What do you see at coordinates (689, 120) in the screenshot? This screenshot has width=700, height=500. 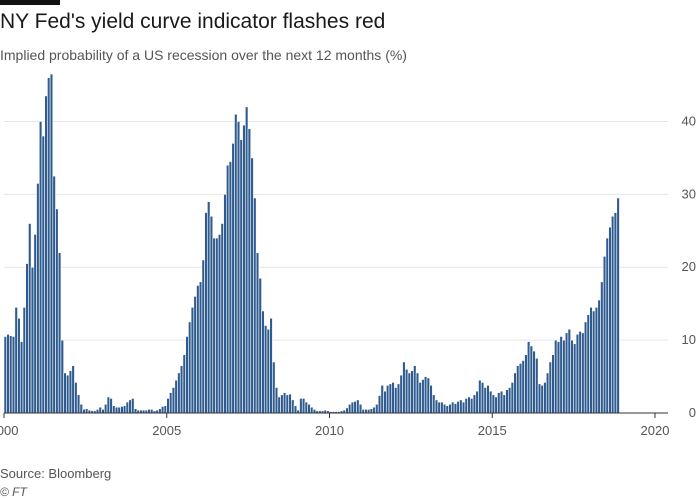 I see `y-tick-label: 40` at bounding box center [689, 120].